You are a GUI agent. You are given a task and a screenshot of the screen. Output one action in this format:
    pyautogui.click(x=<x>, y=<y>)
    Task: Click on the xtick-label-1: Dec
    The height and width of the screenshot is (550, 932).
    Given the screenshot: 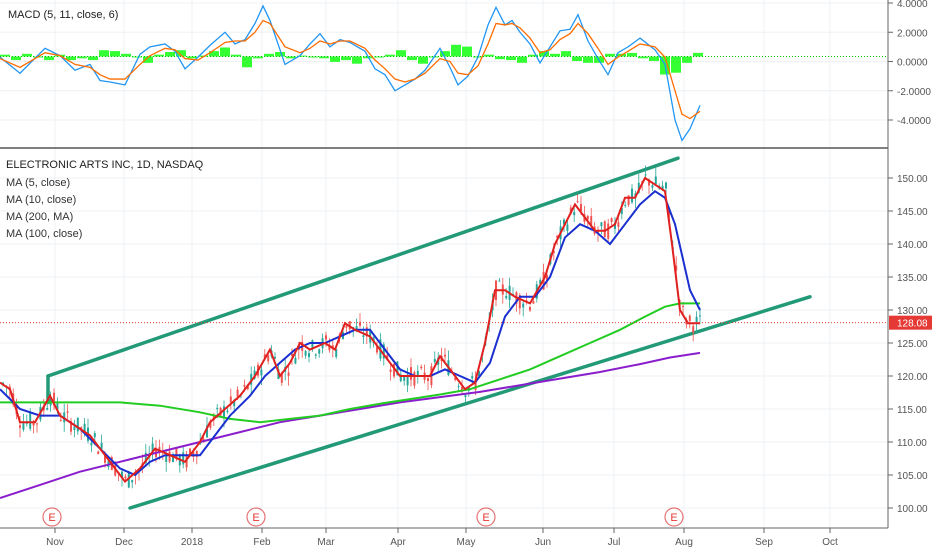 What is the action you would take?
    pyautogui.click(x=124, y=542)
    